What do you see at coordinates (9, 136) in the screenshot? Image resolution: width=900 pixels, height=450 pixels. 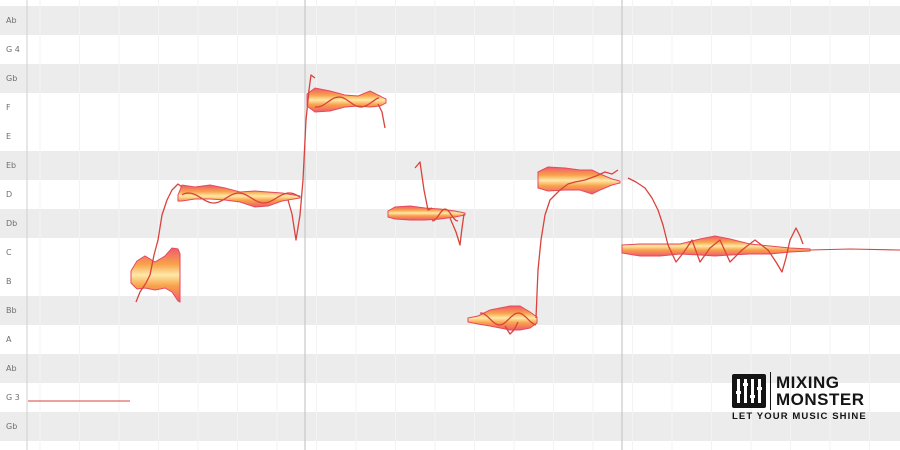 I see `pitch-label: E` at bounding box center [9, 136].